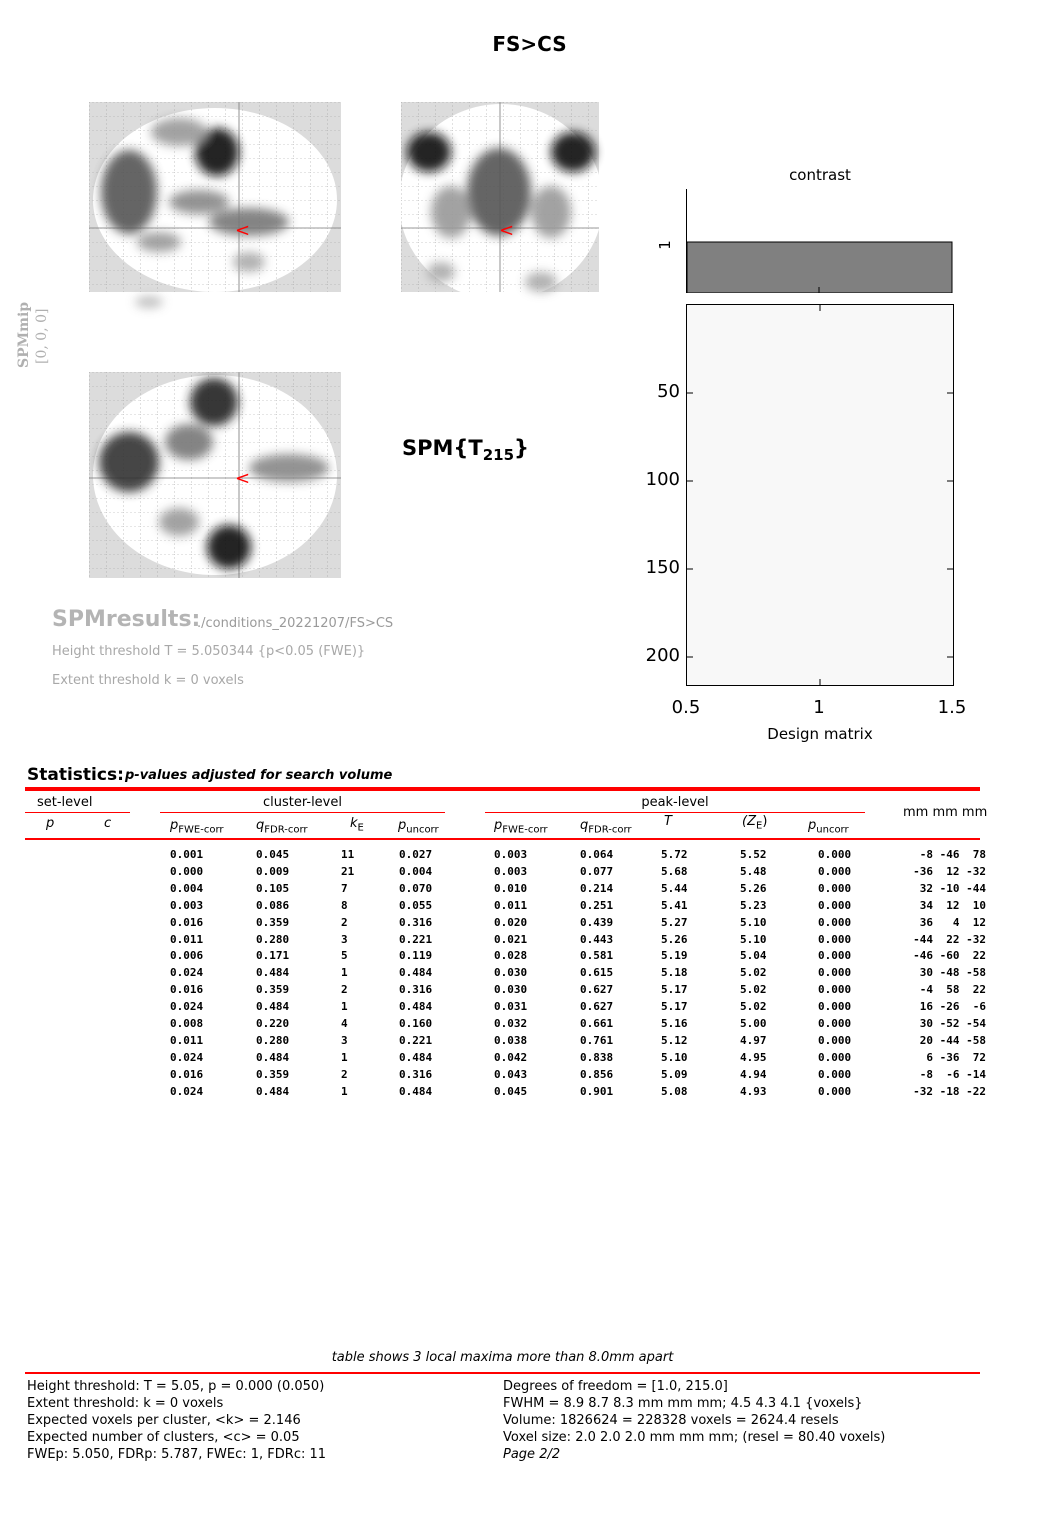 This screenshot has height=1526, width=1059. What do you see at coordinates (215, 205) in the screenshot?
I see `glass-brain-sagittal: <` at bounding box center [215, 205].